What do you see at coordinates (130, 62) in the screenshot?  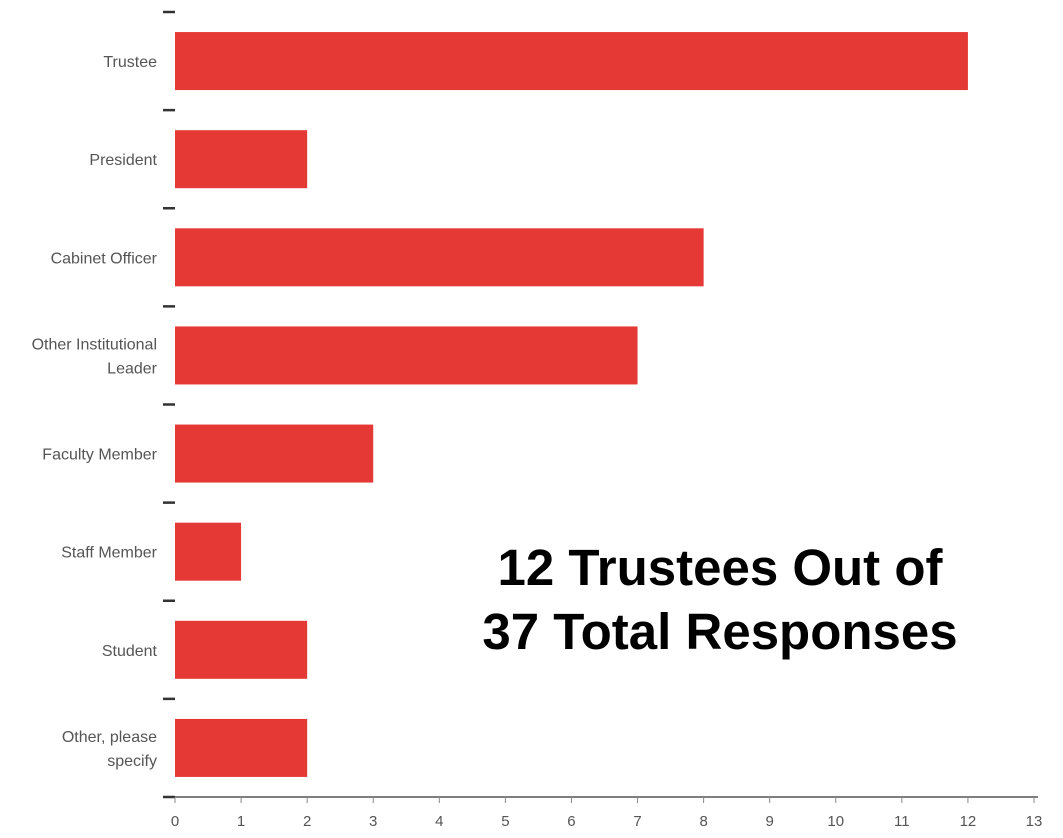 I see `category-label-0: Trustee` at bounding box center [130, 62].